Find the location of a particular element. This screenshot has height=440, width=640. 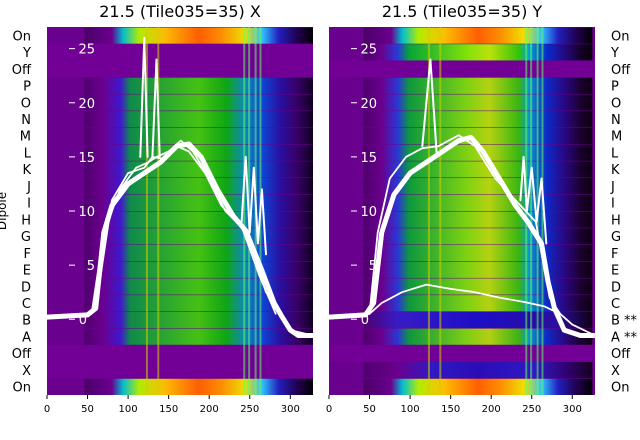

overlay-tick-label: 5 is located at coordinates (91, 266).